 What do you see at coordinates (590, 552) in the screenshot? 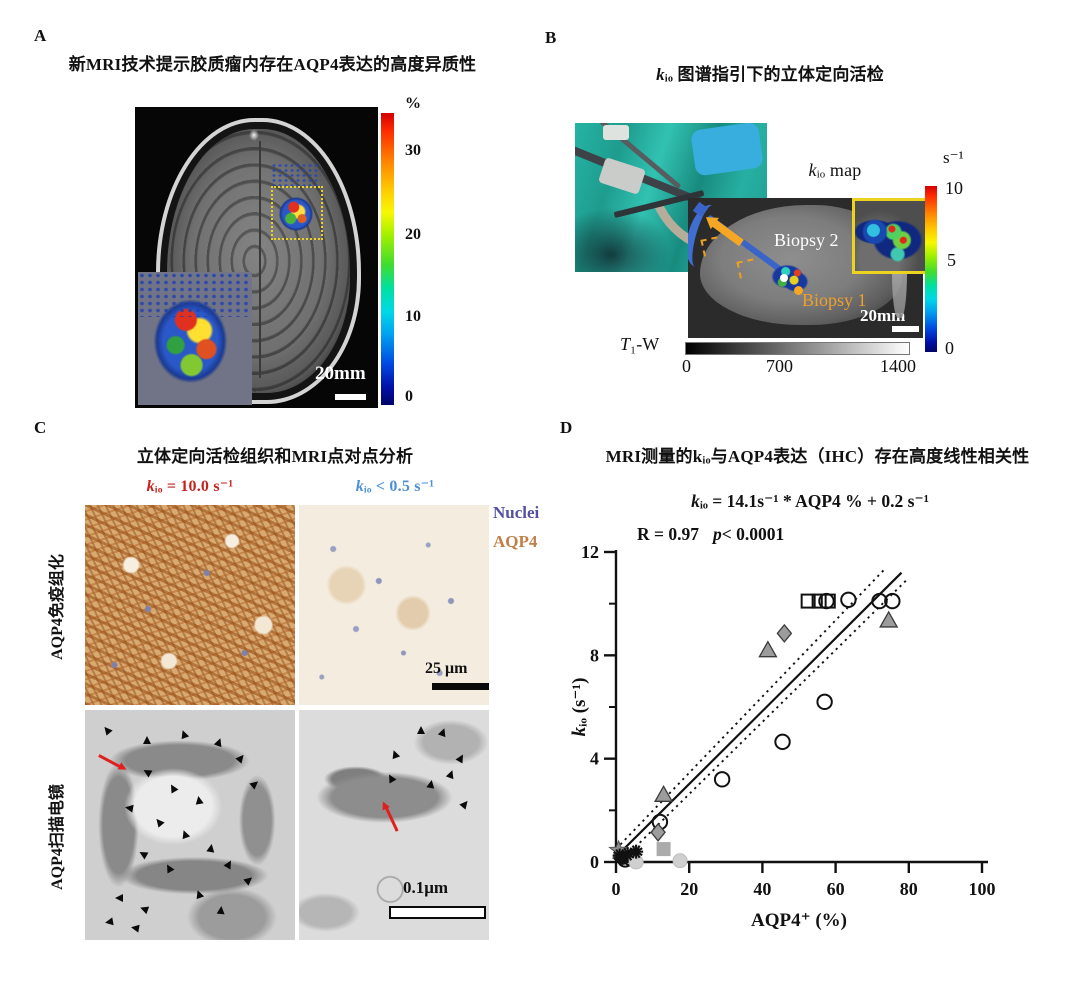
I see `svg-text: 12` at bounding box center [590, 552].